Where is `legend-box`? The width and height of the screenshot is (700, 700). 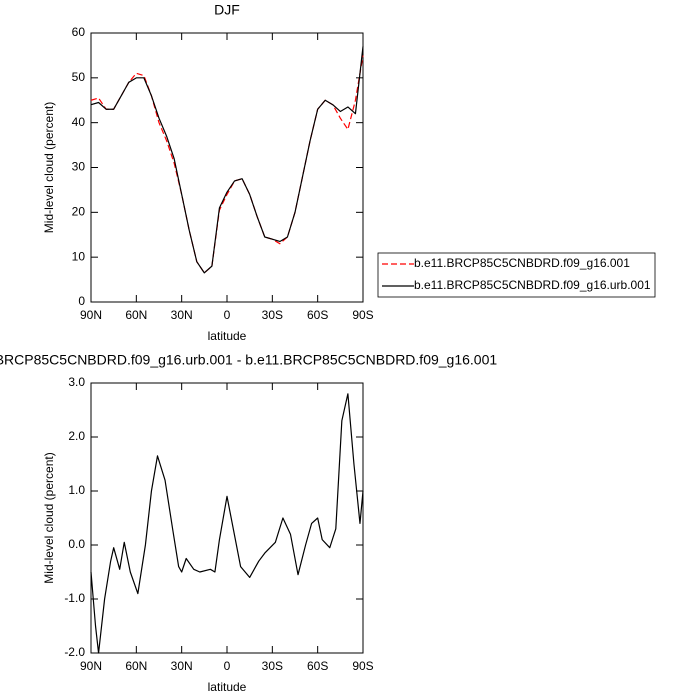 legend-box is located at coordinates (516, 275).